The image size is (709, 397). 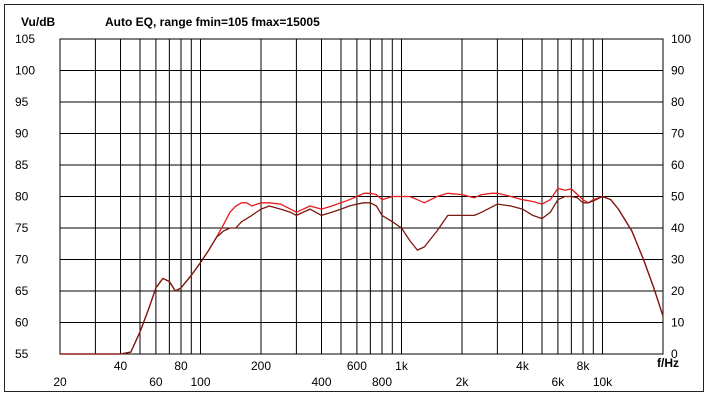 I want to click on y-tick-label-right: 60, so click(x=678, y=165).